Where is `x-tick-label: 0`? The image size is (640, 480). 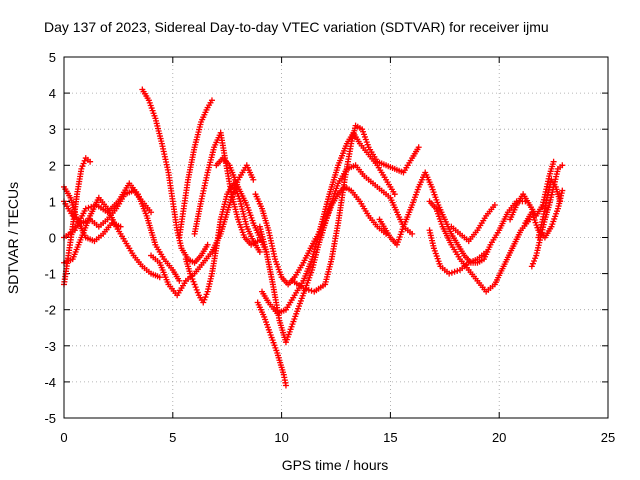
x-tick-label: 0 is located at coordinates (63, 437).